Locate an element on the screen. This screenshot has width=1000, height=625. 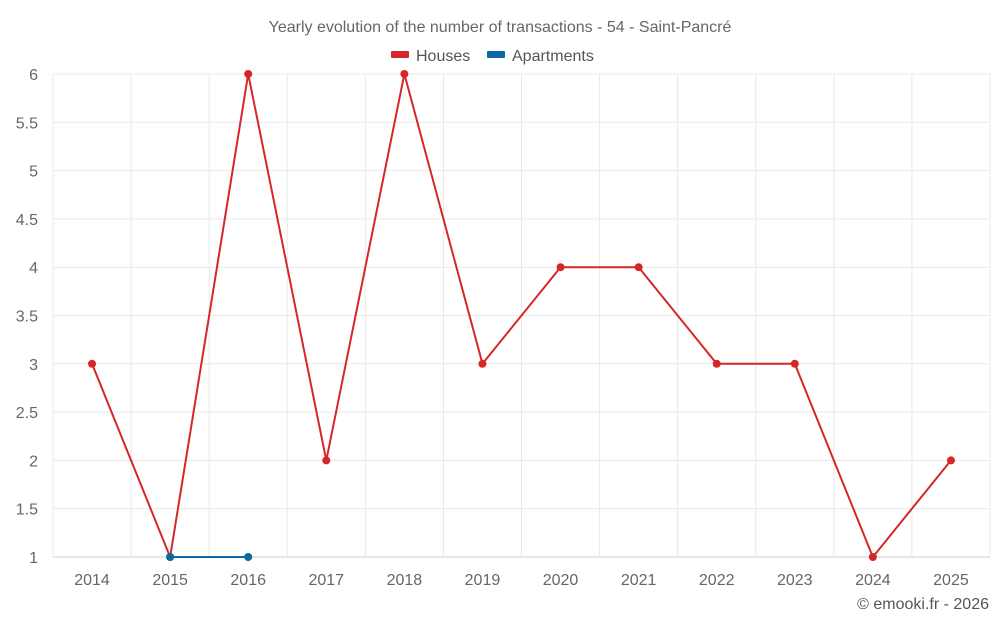
y-tick-label: 2.5 is located at coordinates (27, 413).